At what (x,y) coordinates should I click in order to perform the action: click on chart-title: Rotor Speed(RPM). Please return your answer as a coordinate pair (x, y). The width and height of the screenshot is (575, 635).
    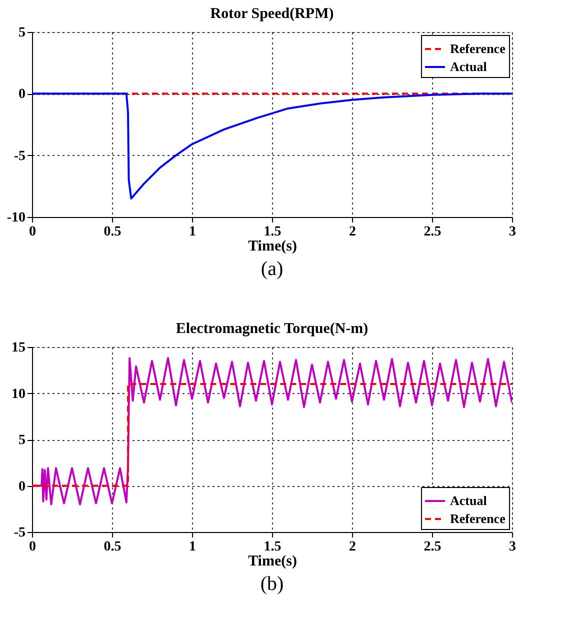
    Looking at the image, I should click on (272, 14).